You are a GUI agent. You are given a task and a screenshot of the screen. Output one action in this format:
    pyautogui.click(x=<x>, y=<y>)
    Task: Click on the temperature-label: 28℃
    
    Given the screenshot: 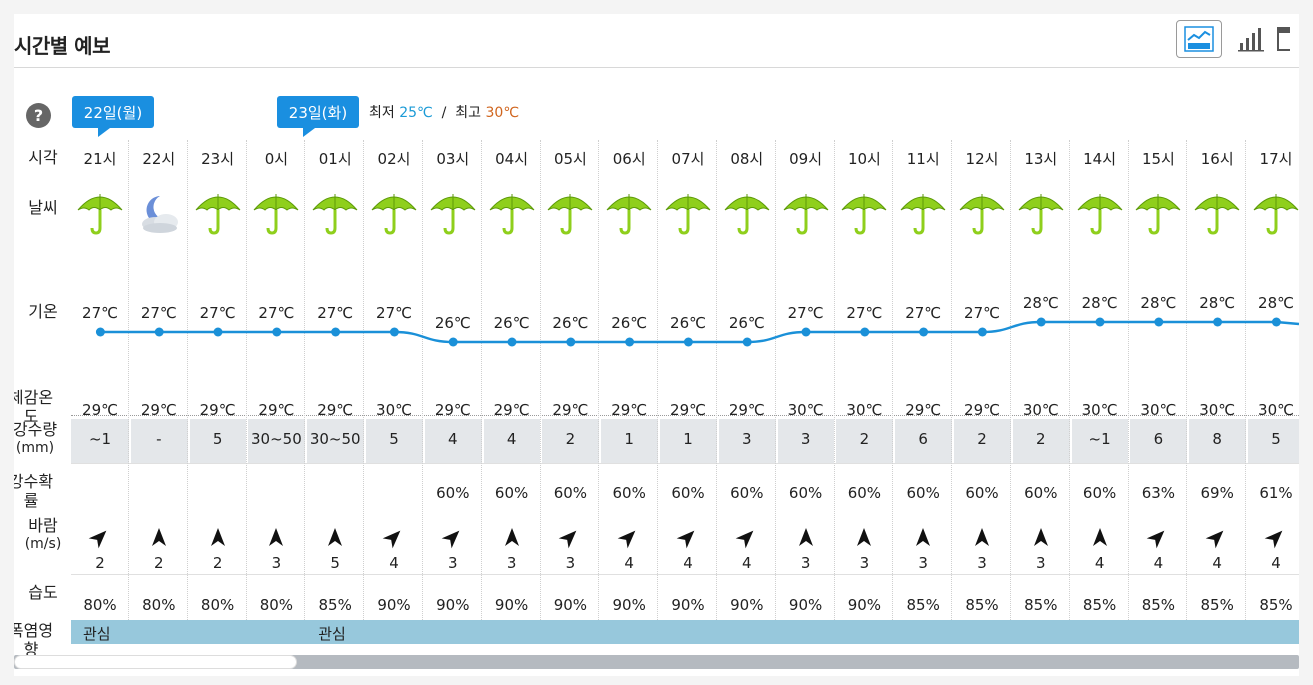 What is the action you would take?
    pyautogui.click(x=1276, y=303)
    